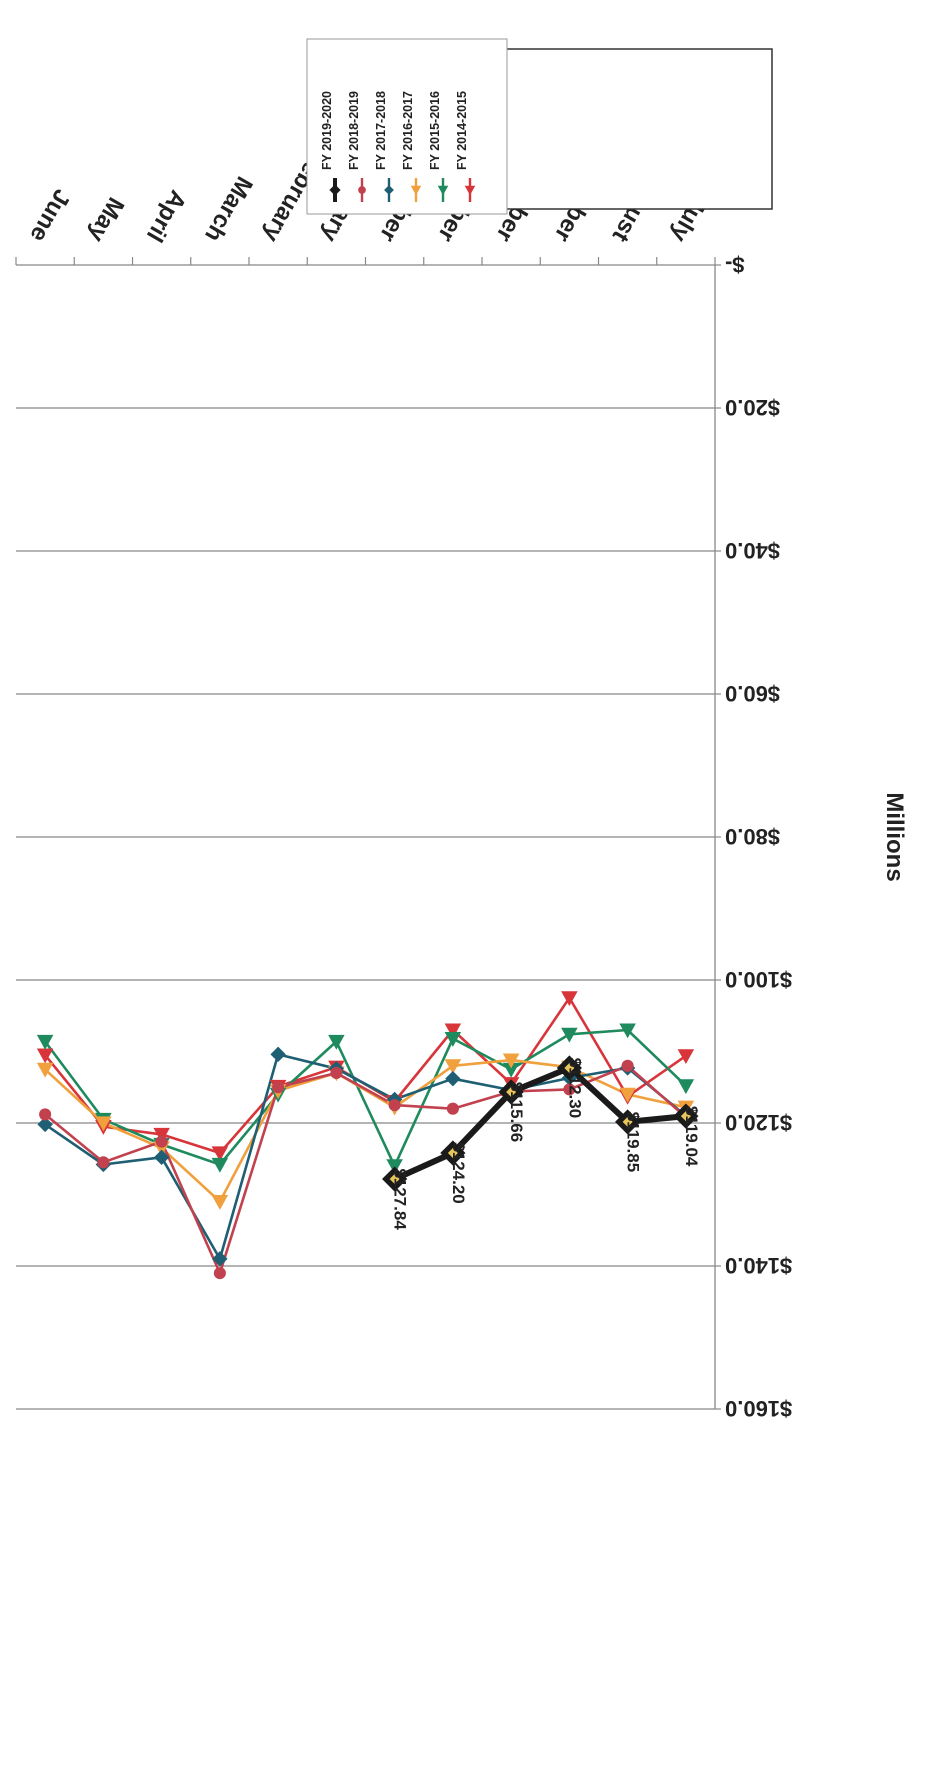  I want to click on legend-label-5: FY 2014-2015, so click(462, 130).